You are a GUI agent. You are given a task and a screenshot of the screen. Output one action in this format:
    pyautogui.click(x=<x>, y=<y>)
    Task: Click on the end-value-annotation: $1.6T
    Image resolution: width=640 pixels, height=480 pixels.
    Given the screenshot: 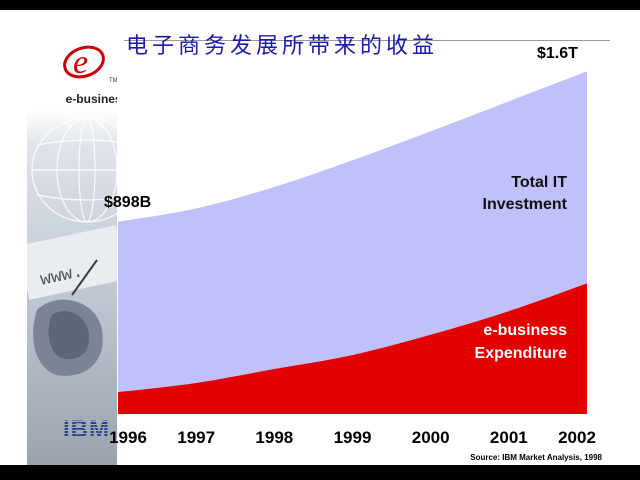 What is the action you would take?
    pyautogui.click(x=557, y=54)
    